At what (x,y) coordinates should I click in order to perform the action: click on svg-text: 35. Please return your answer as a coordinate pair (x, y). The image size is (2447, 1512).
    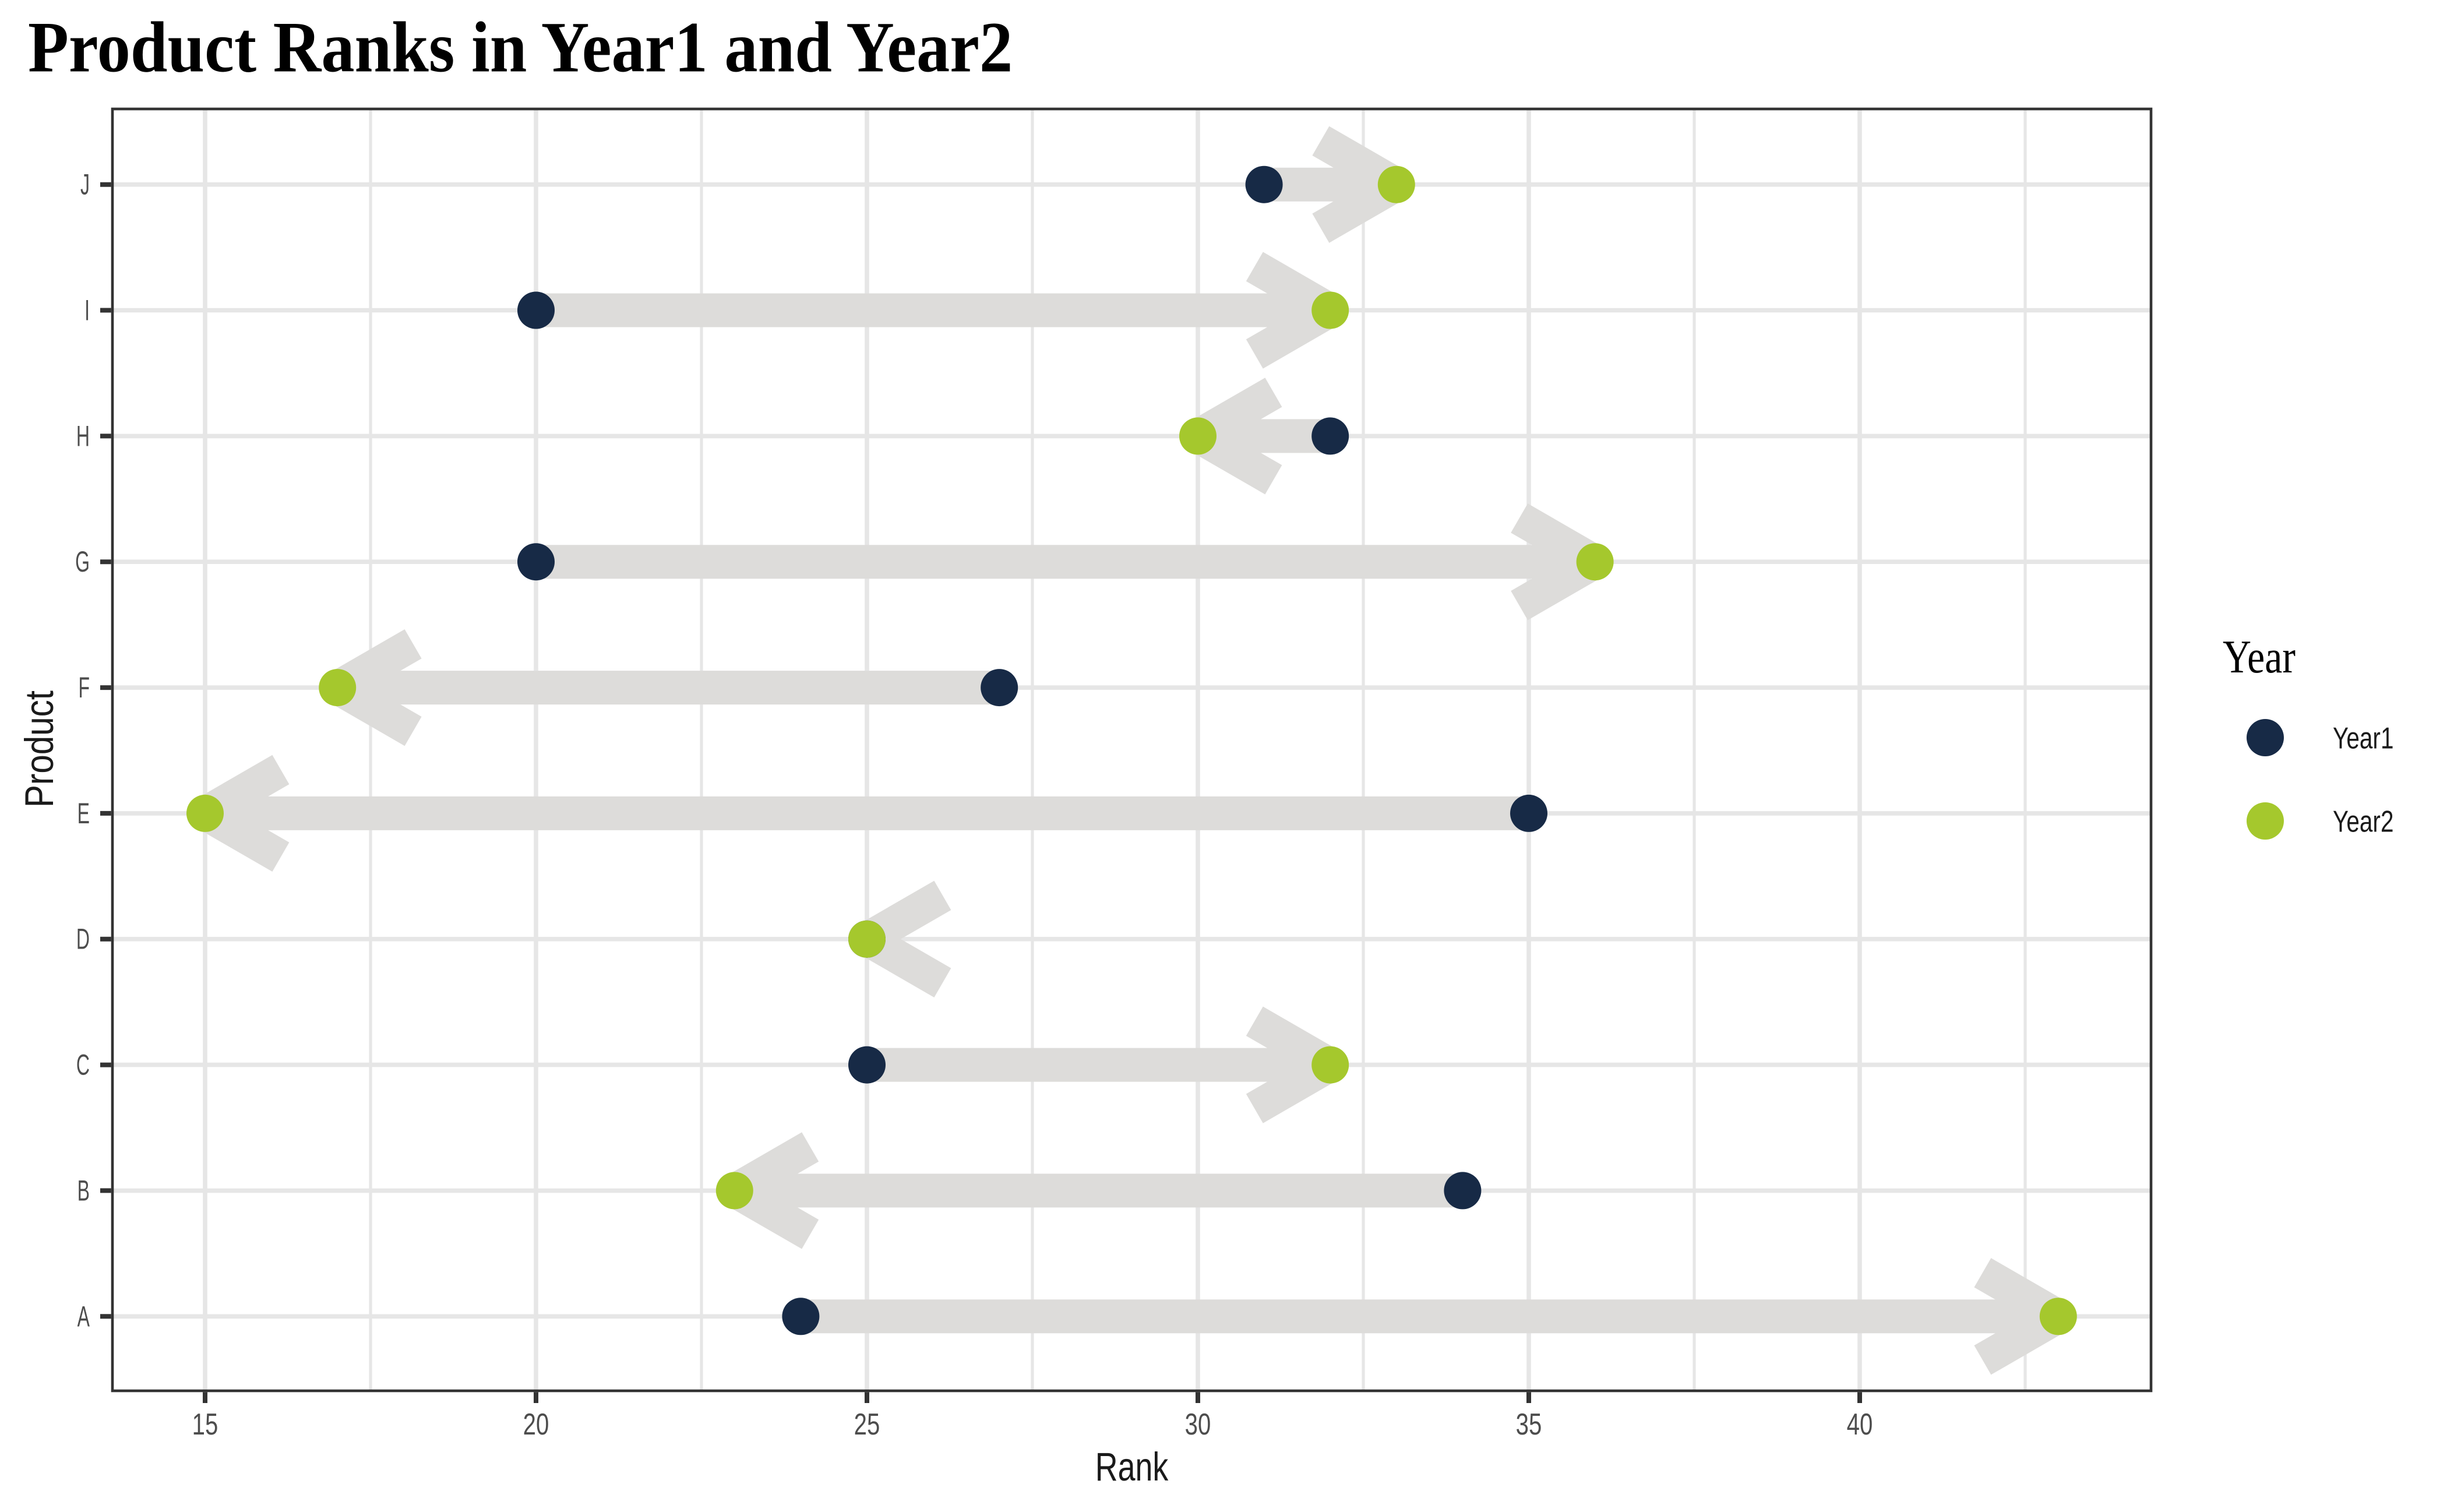
    Looking at the image, I should click on (1529, 1424).